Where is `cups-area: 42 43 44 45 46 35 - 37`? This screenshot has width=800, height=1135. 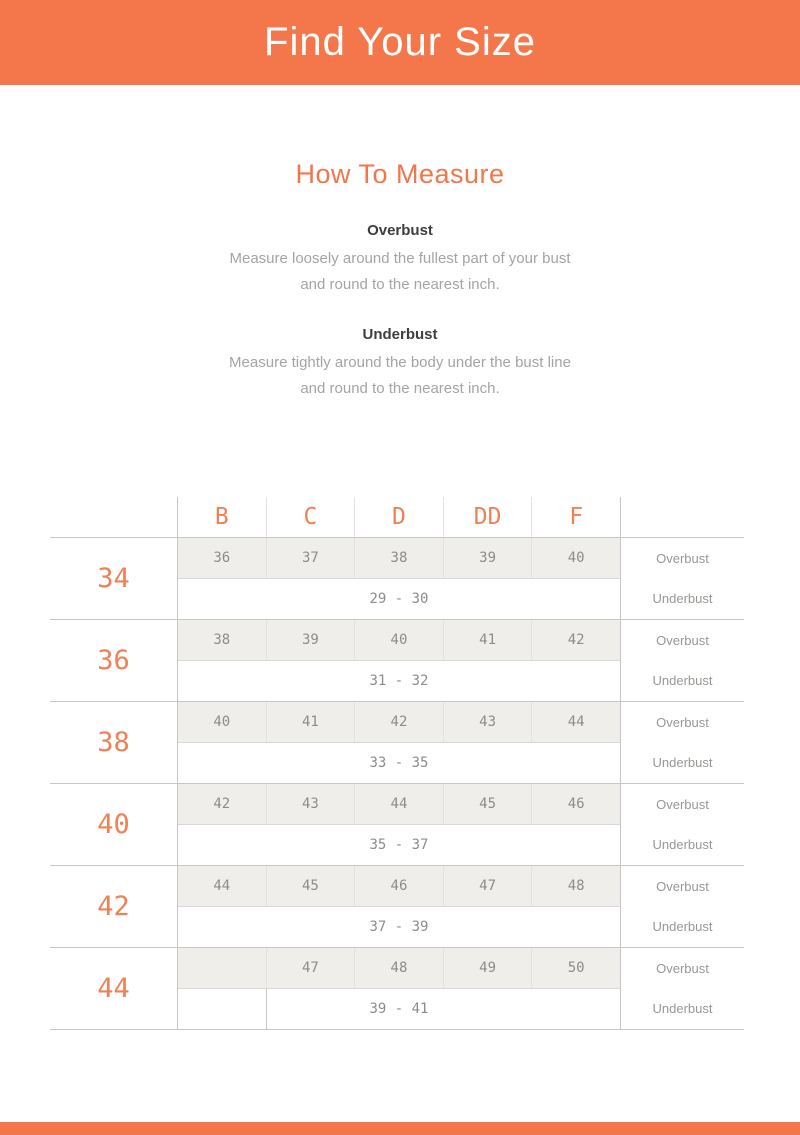 cups-area: 42 43 44 45 46 35 - 37 is located at coordinates (399, 824).